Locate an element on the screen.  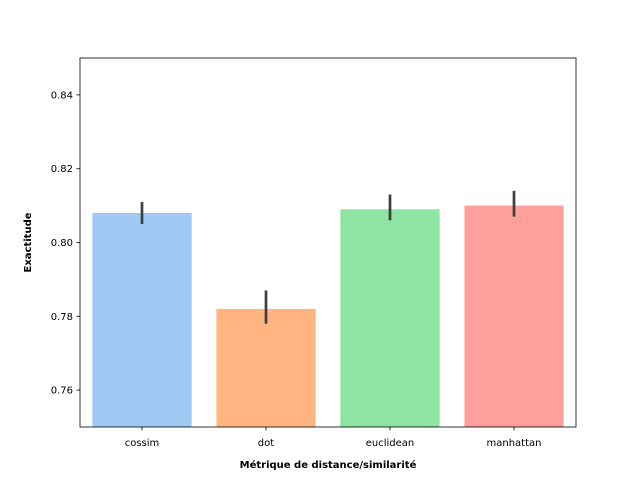
bar-manhattan is located at coordinates (514, 316).